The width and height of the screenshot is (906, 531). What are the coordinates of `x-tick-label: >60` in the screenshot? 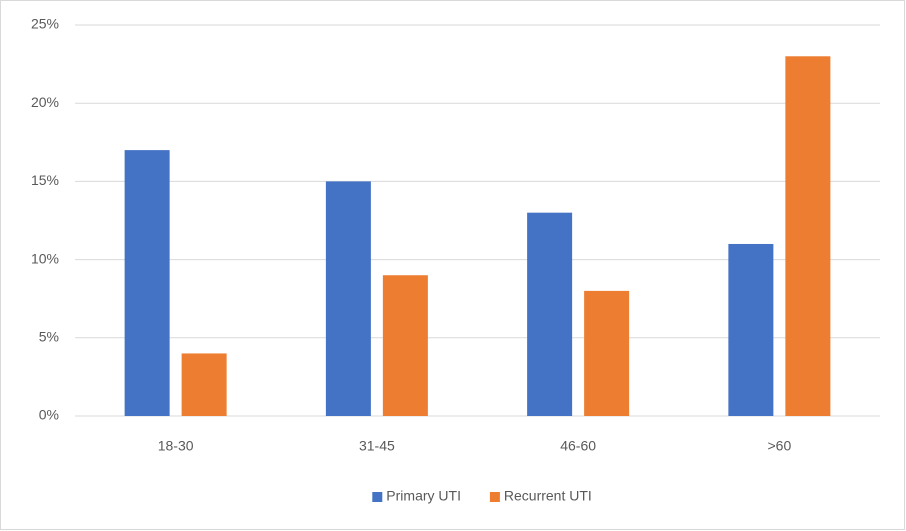 It's located at (780, 446).